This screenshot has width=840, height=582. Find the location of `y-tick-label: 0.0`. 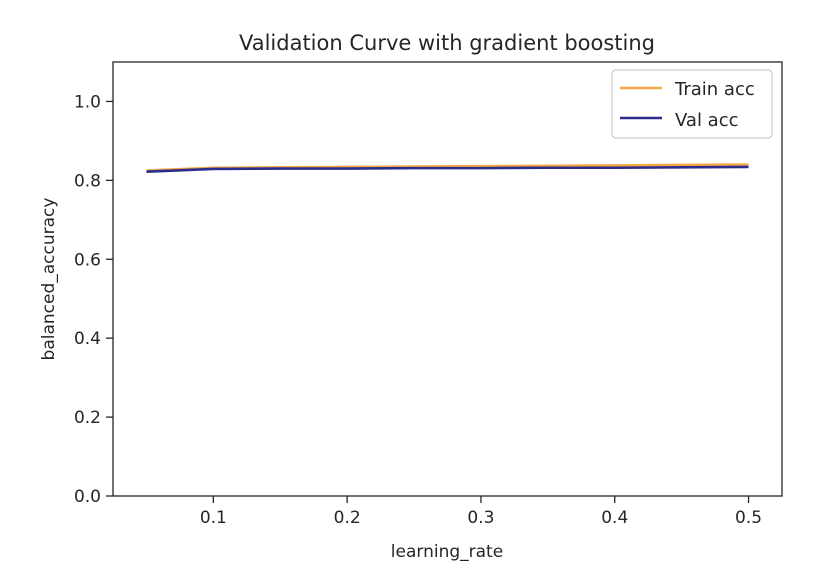

y-tick-label: 0.0 is located at coordinates (87, 497).